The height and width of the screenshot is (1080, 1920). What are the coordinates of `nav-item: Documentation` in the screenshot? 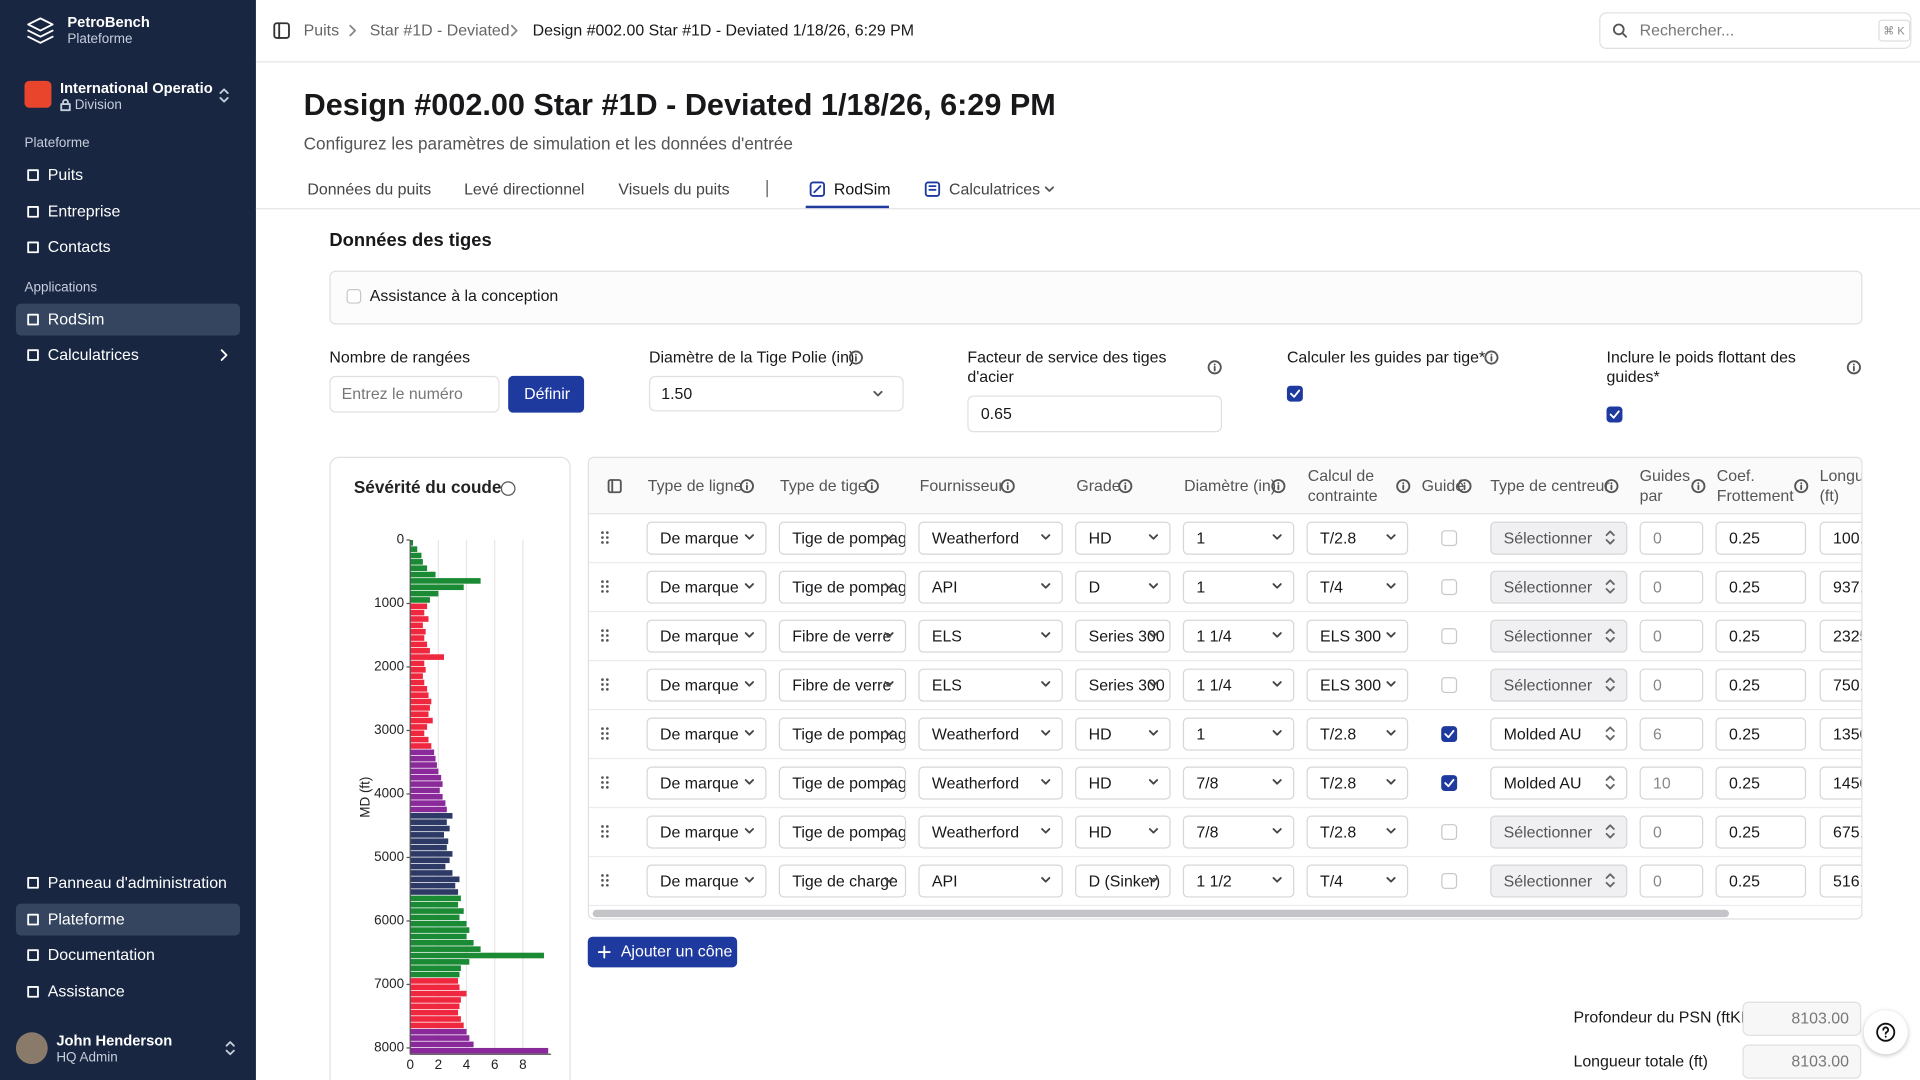 It's located at (101, 954).